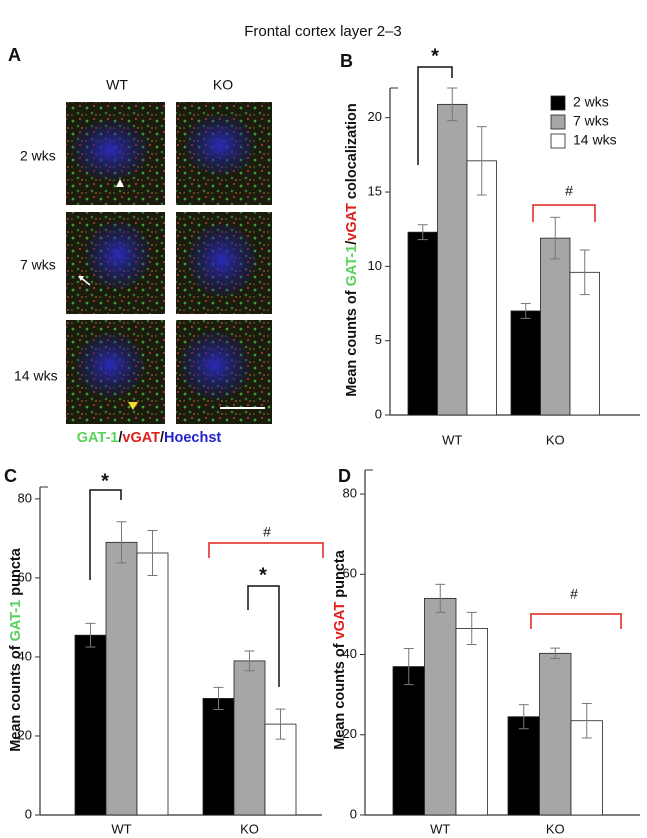 This screenshot has width=647, height=838. I want to click on y-axis-label: Mean counts of vGAT puncta, so click(340, 649).